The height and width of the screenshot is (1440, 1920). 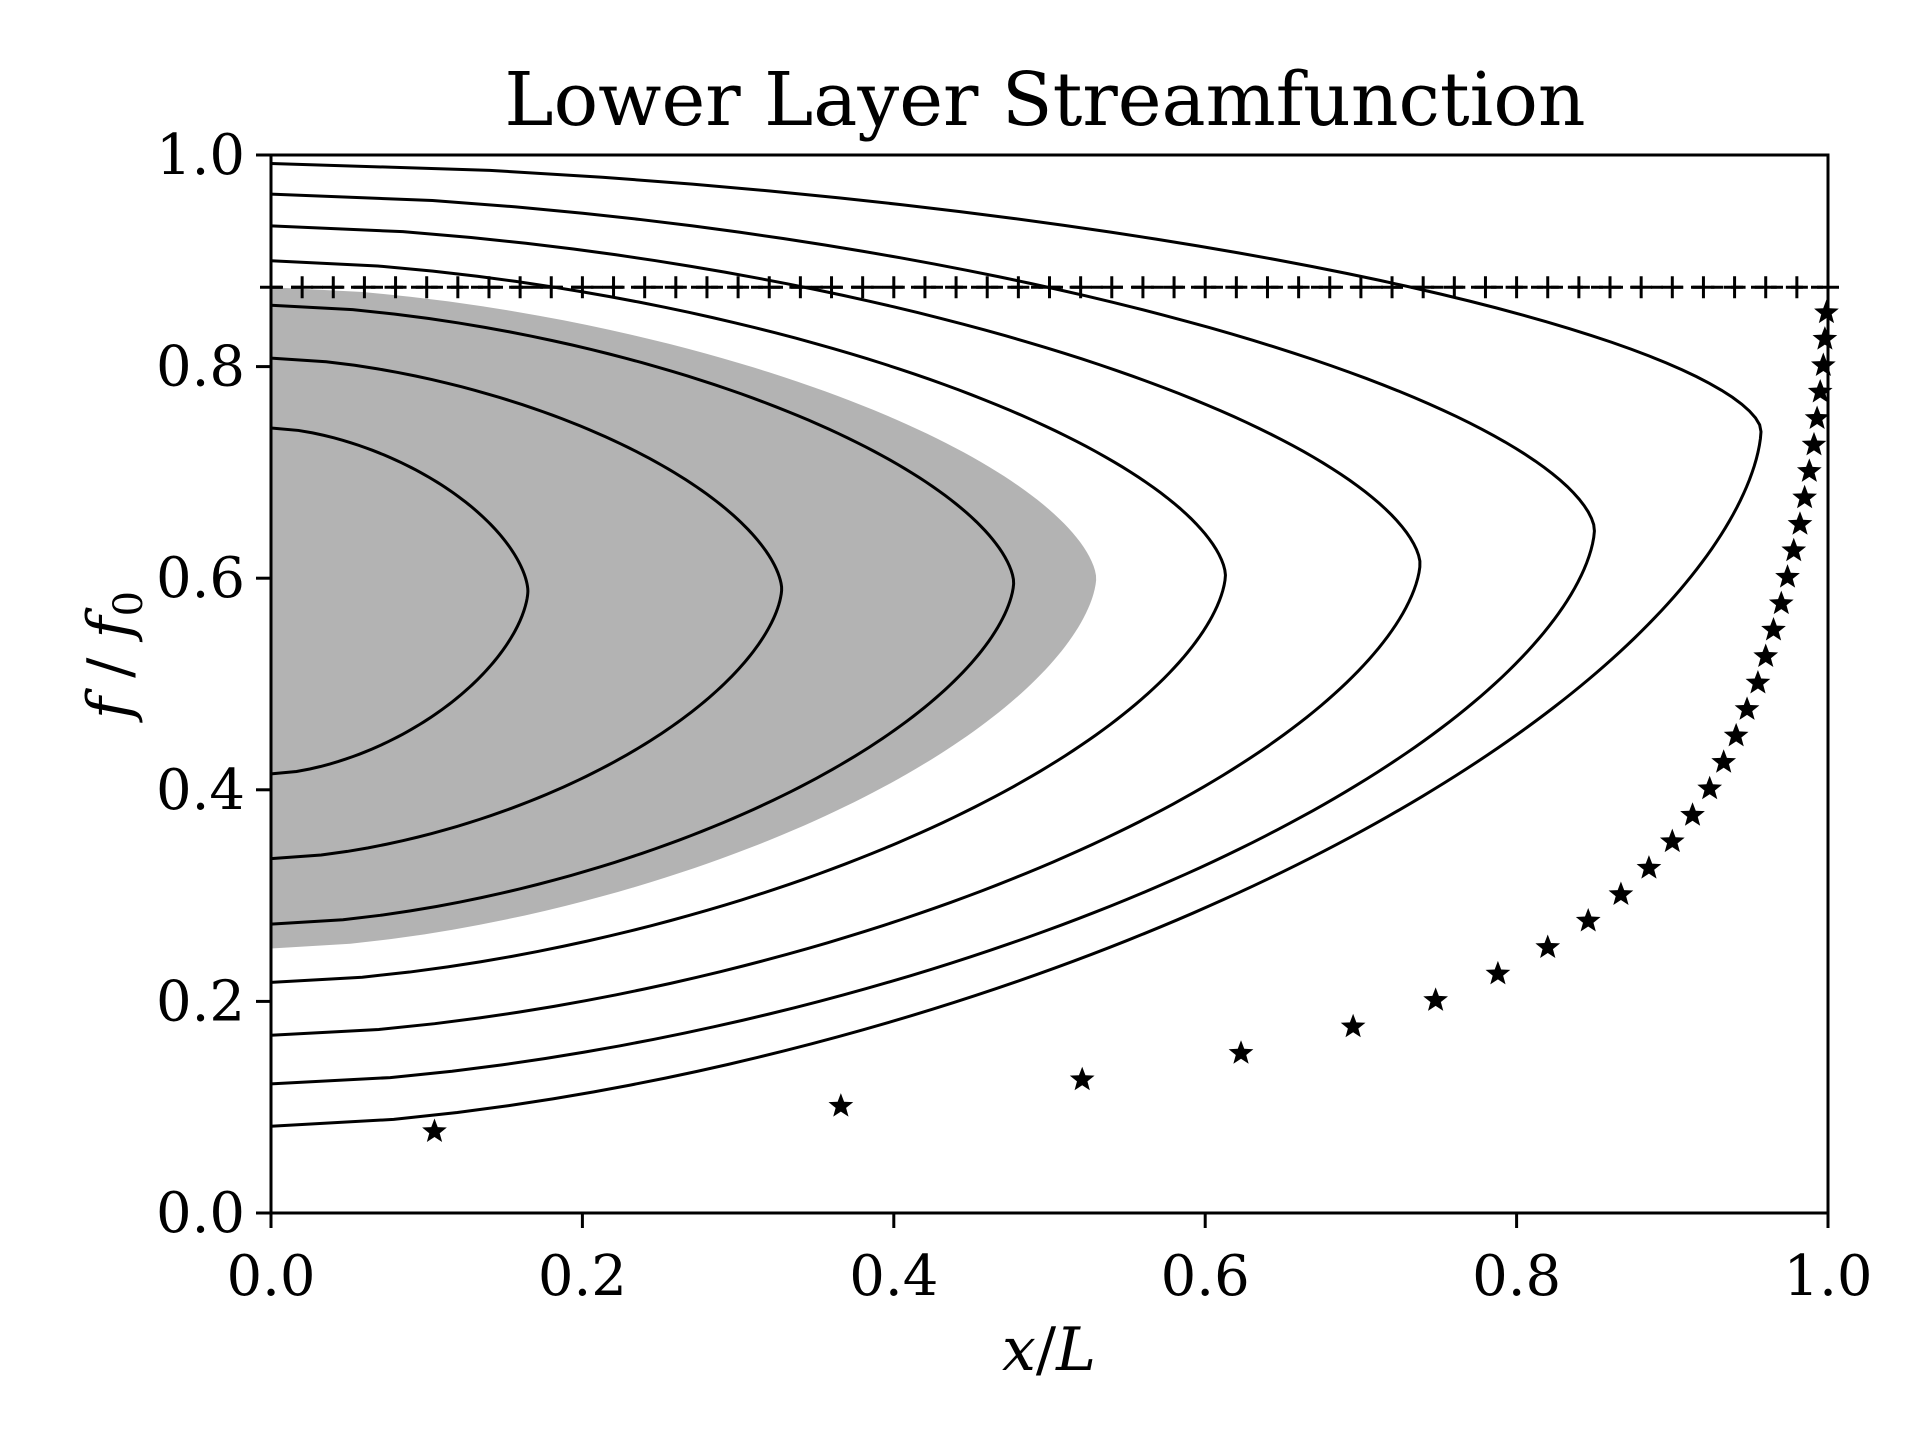 What do you see at coordinates (1049, 1350) in the screenshot?
I see `x-axis-label: x/L` at bounding box center [1049, 1350].